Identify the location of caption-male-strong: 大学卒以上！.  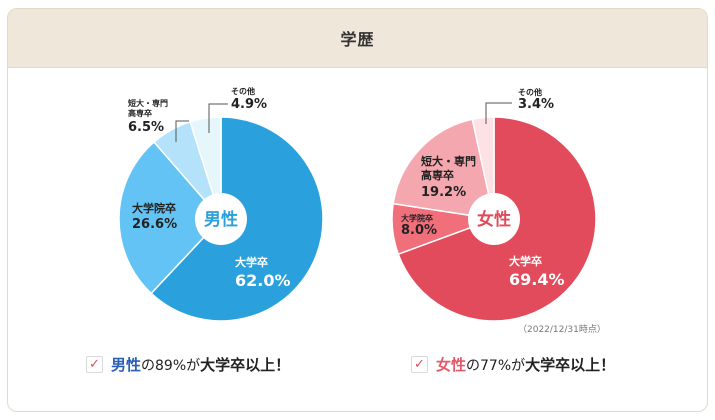
(245, 365).